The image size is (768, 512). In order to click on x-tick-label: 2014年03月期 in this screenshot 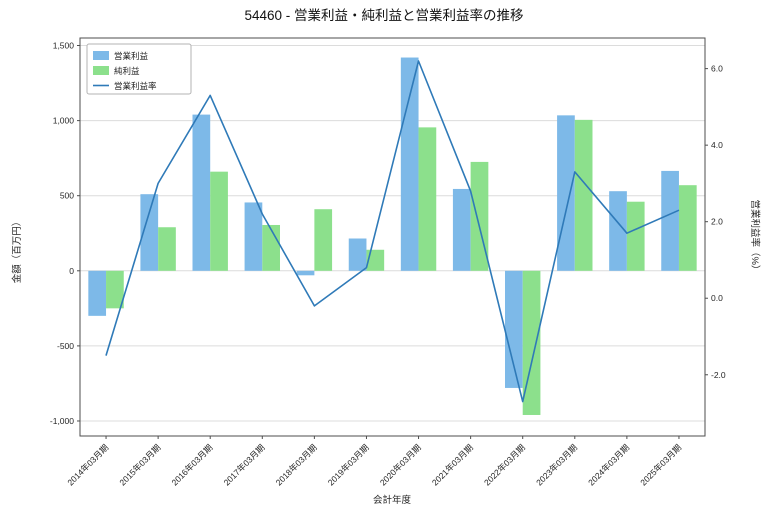, I will do `click(87, 464)`.